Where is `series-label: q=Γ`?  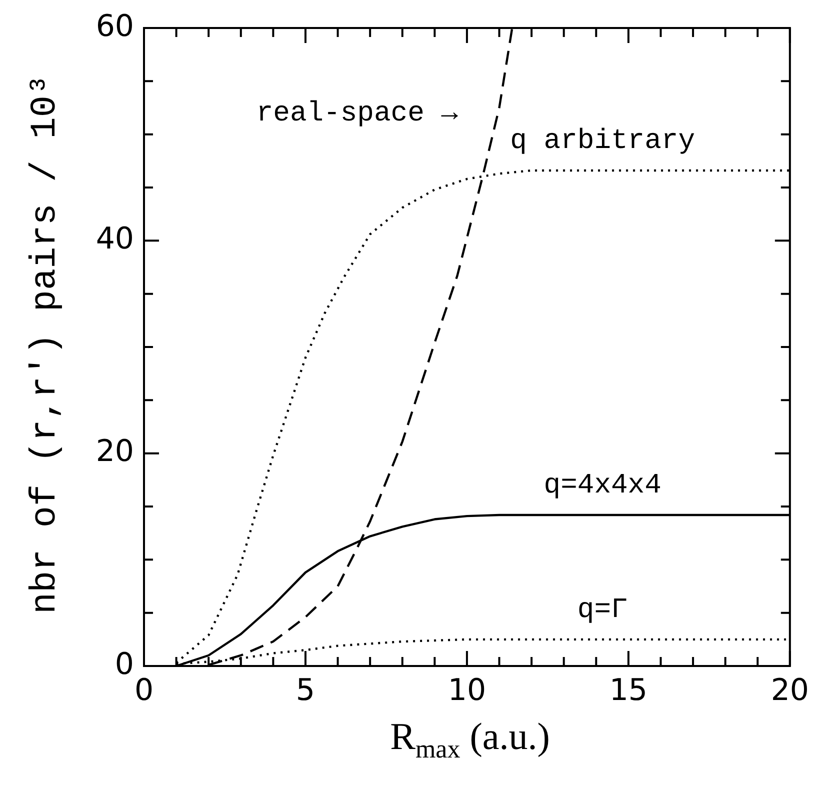
series-label: q=Γ is located at coordinates (602, 610).